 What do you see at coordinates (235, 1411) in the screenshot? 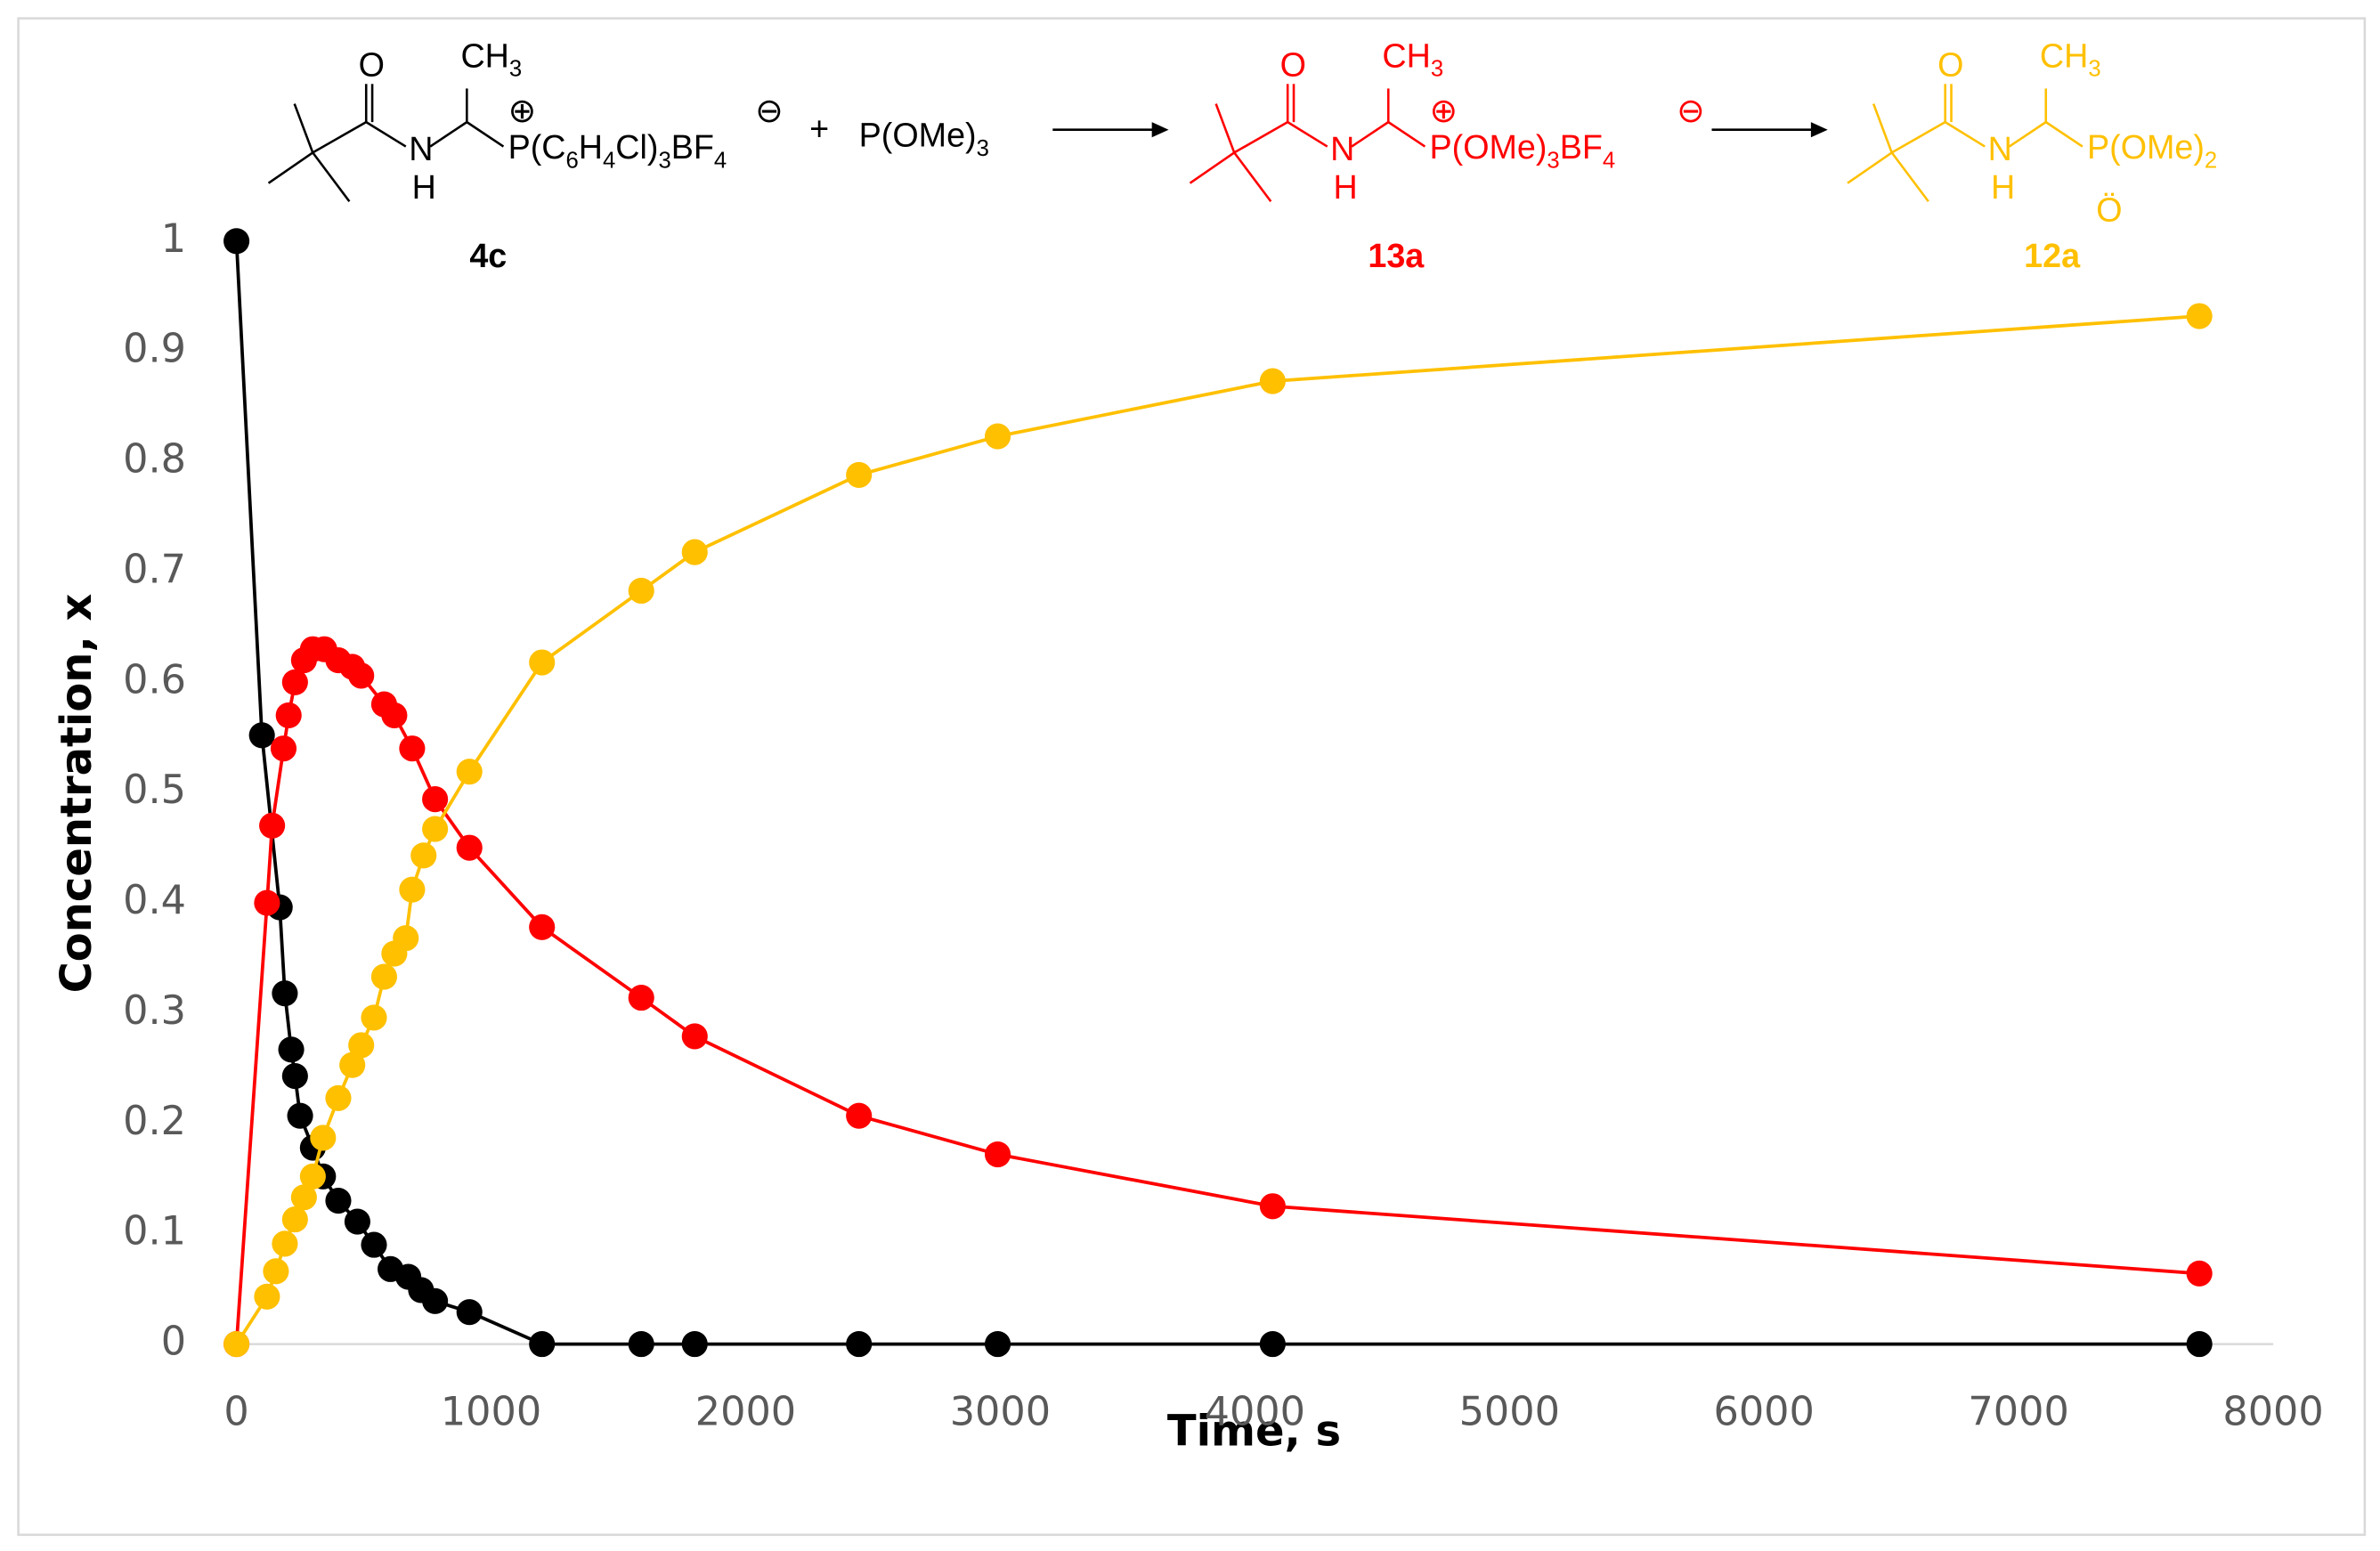
I see `x-tick-label: 0` at bounding box center [235, 1411].